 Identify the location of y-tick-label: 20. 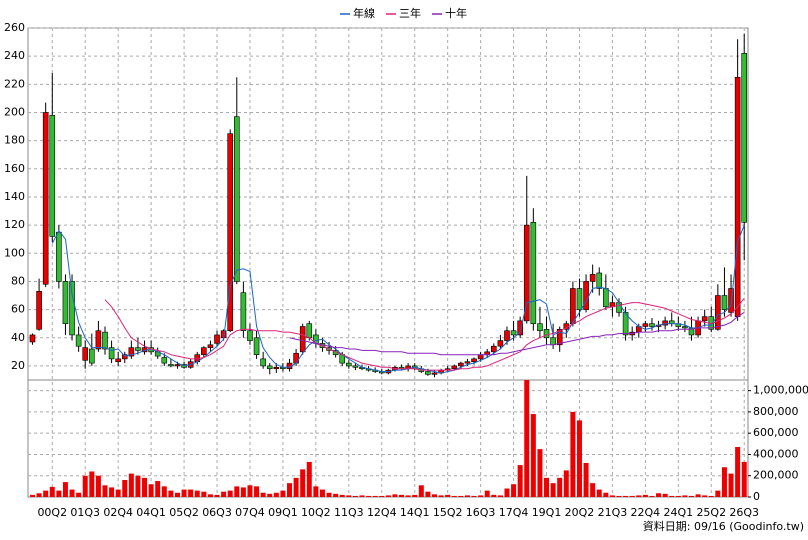
(18, 365).